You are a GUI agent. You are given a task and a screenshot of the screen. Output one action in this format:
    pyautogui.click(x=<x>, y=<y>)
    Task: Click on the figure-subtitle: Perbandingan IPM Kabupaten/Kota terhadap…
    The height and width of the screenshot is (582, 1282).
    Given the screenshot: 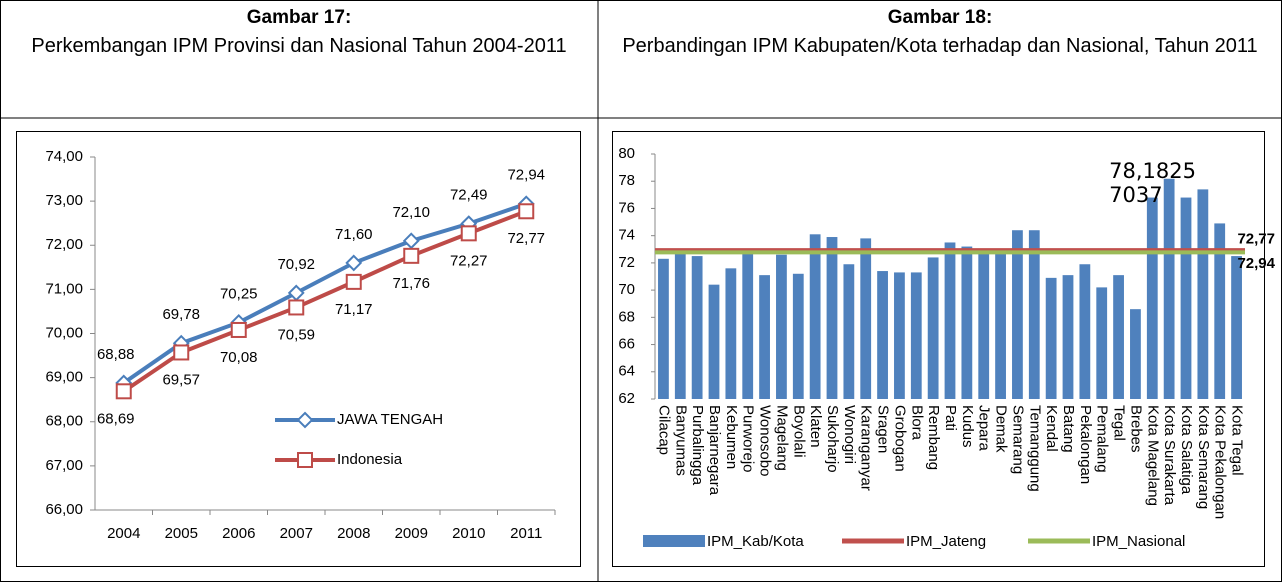 What is the action you would take?
    pyautogui.click(x=940, y=46)
    